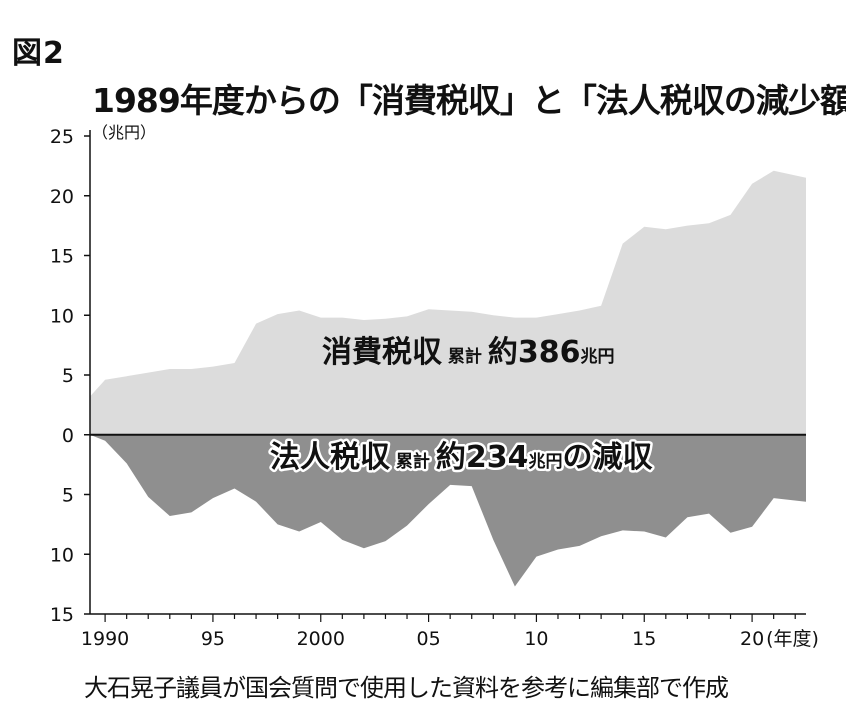 Image resolution: width=846 pixels, height=727 pixels. What do you see at coordinates (406, 688) in the screenshot?
I see `source-note: 大石晃子議員が国会質問で使用した資料を参考に編集部で作成` at bounding box center [406, 688].